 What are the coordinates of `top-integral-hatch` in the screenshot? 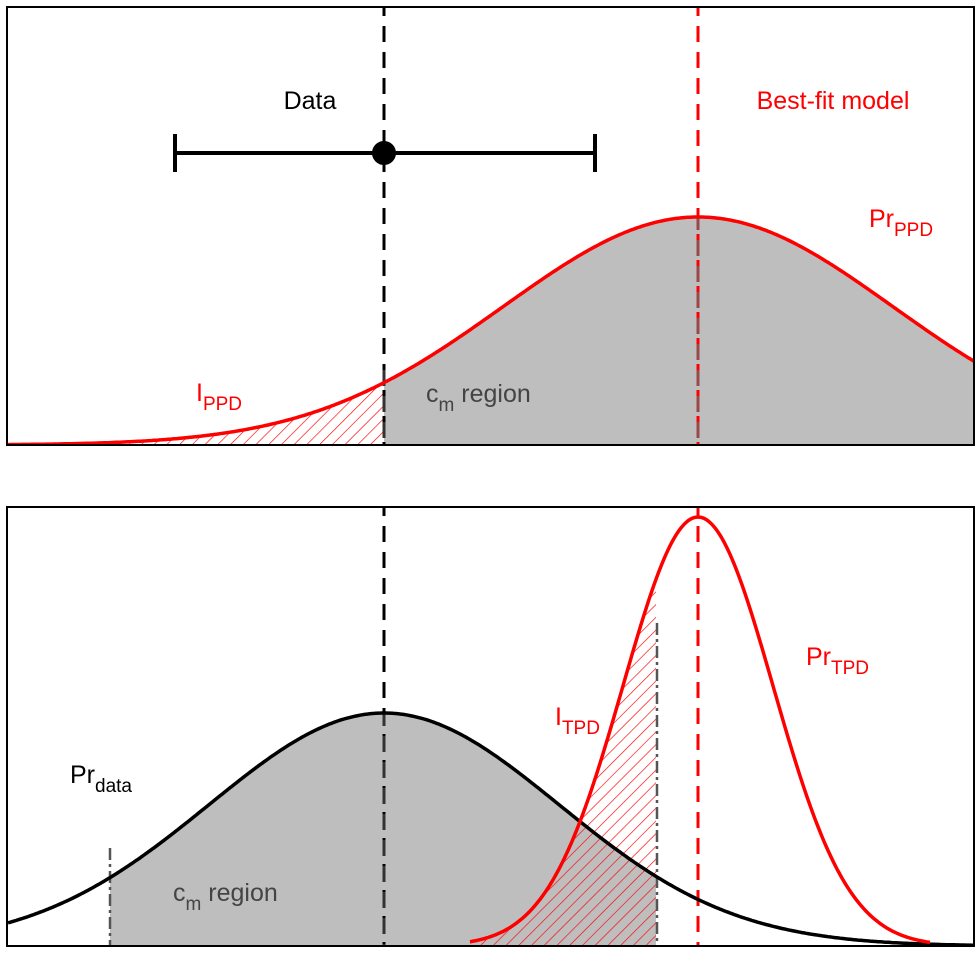 It's located at (196, 413).